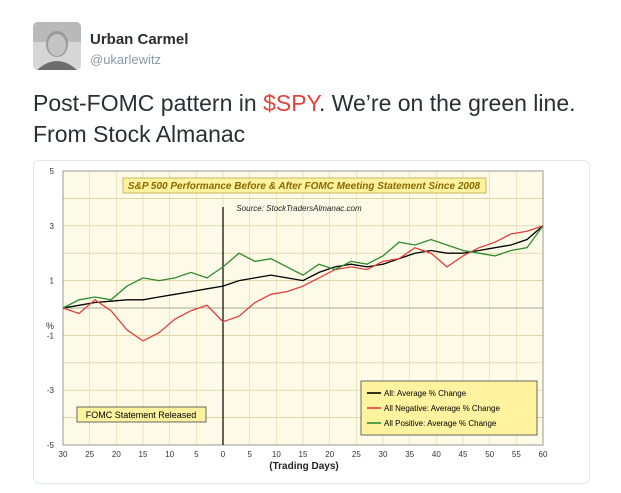 The height and width of the screenshot is (493, 621). I want to click on x-tick-label: 50, so click(489, 454).